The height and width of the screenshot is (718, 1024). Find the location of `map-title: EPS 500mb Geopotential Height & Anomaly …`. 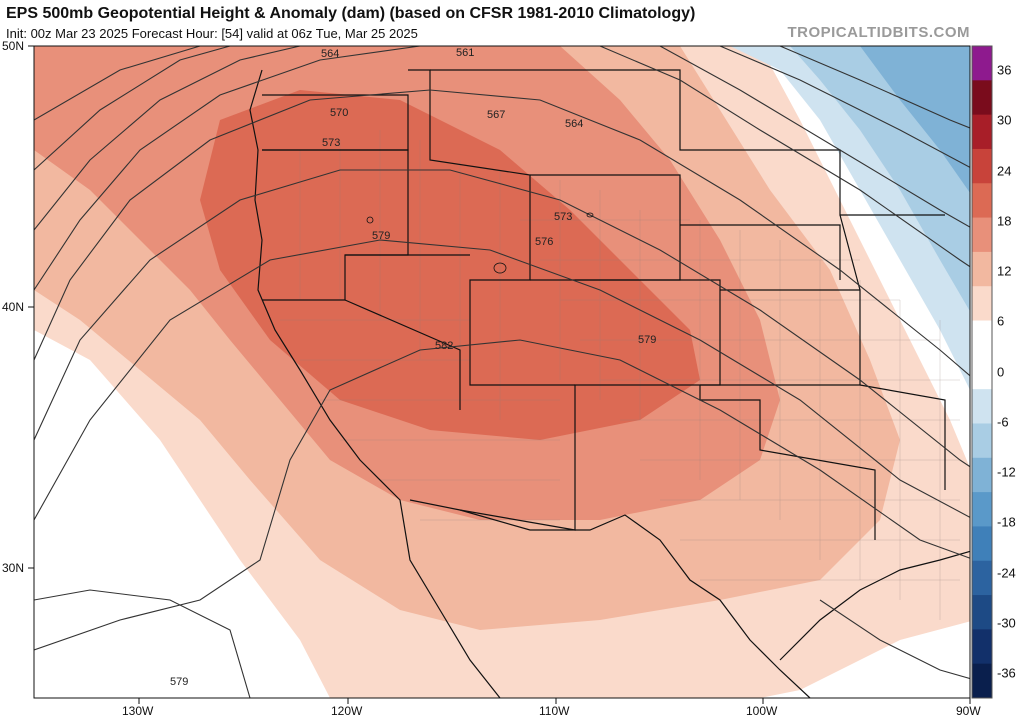

map-title: EPS 500mb Geopotential Height & Anomaly … is located at coordinates (351, 13).